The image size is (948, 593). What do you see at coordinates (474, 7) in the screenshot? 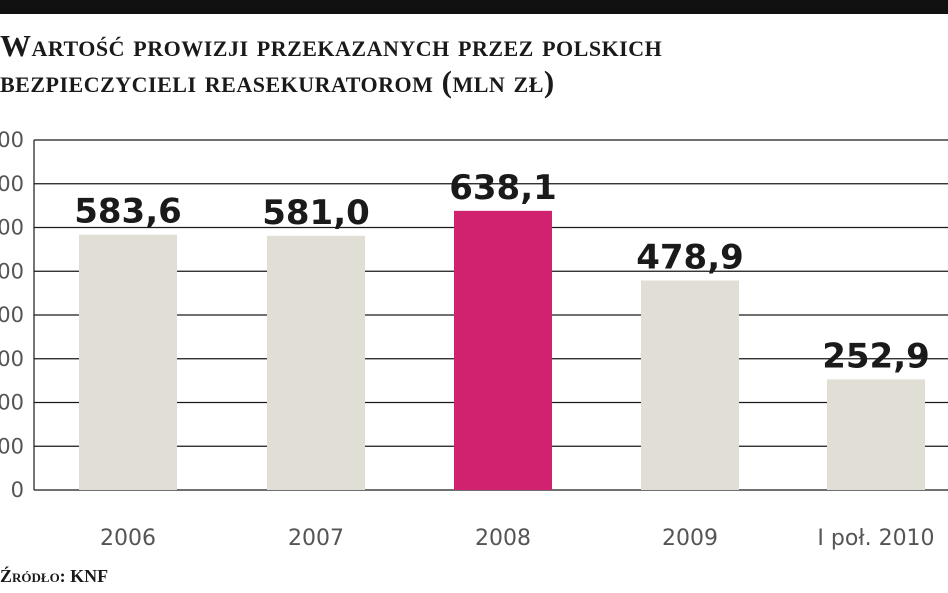
I see `top-rule` at bounding box center [474, 7].